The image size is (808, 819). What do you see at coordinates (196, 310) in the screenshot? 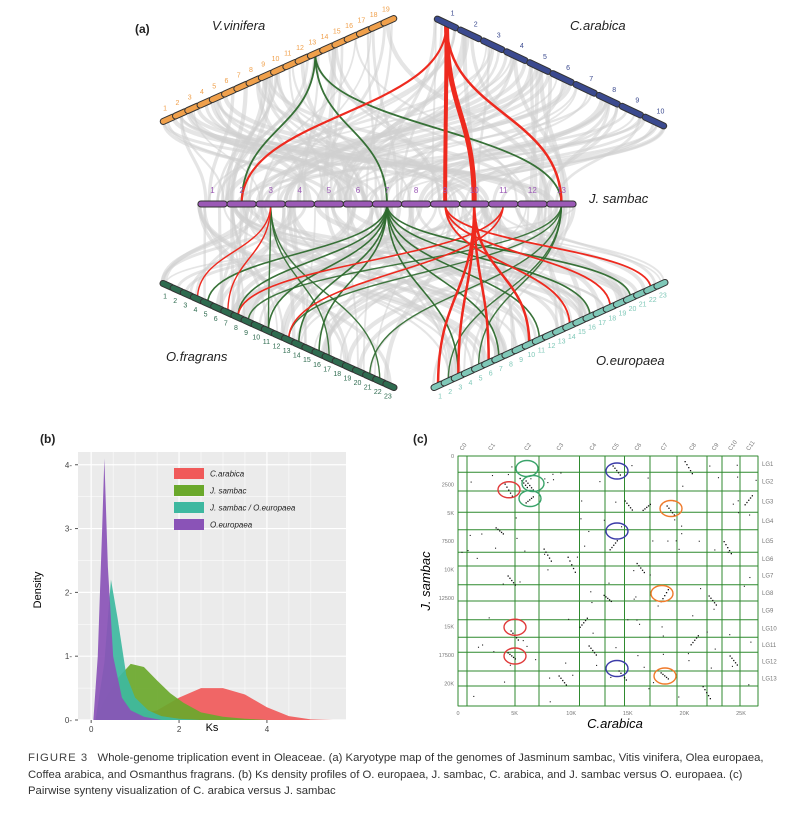
I see `ofragrans-chromosome-number: 4` at bounding box center [196, 310].